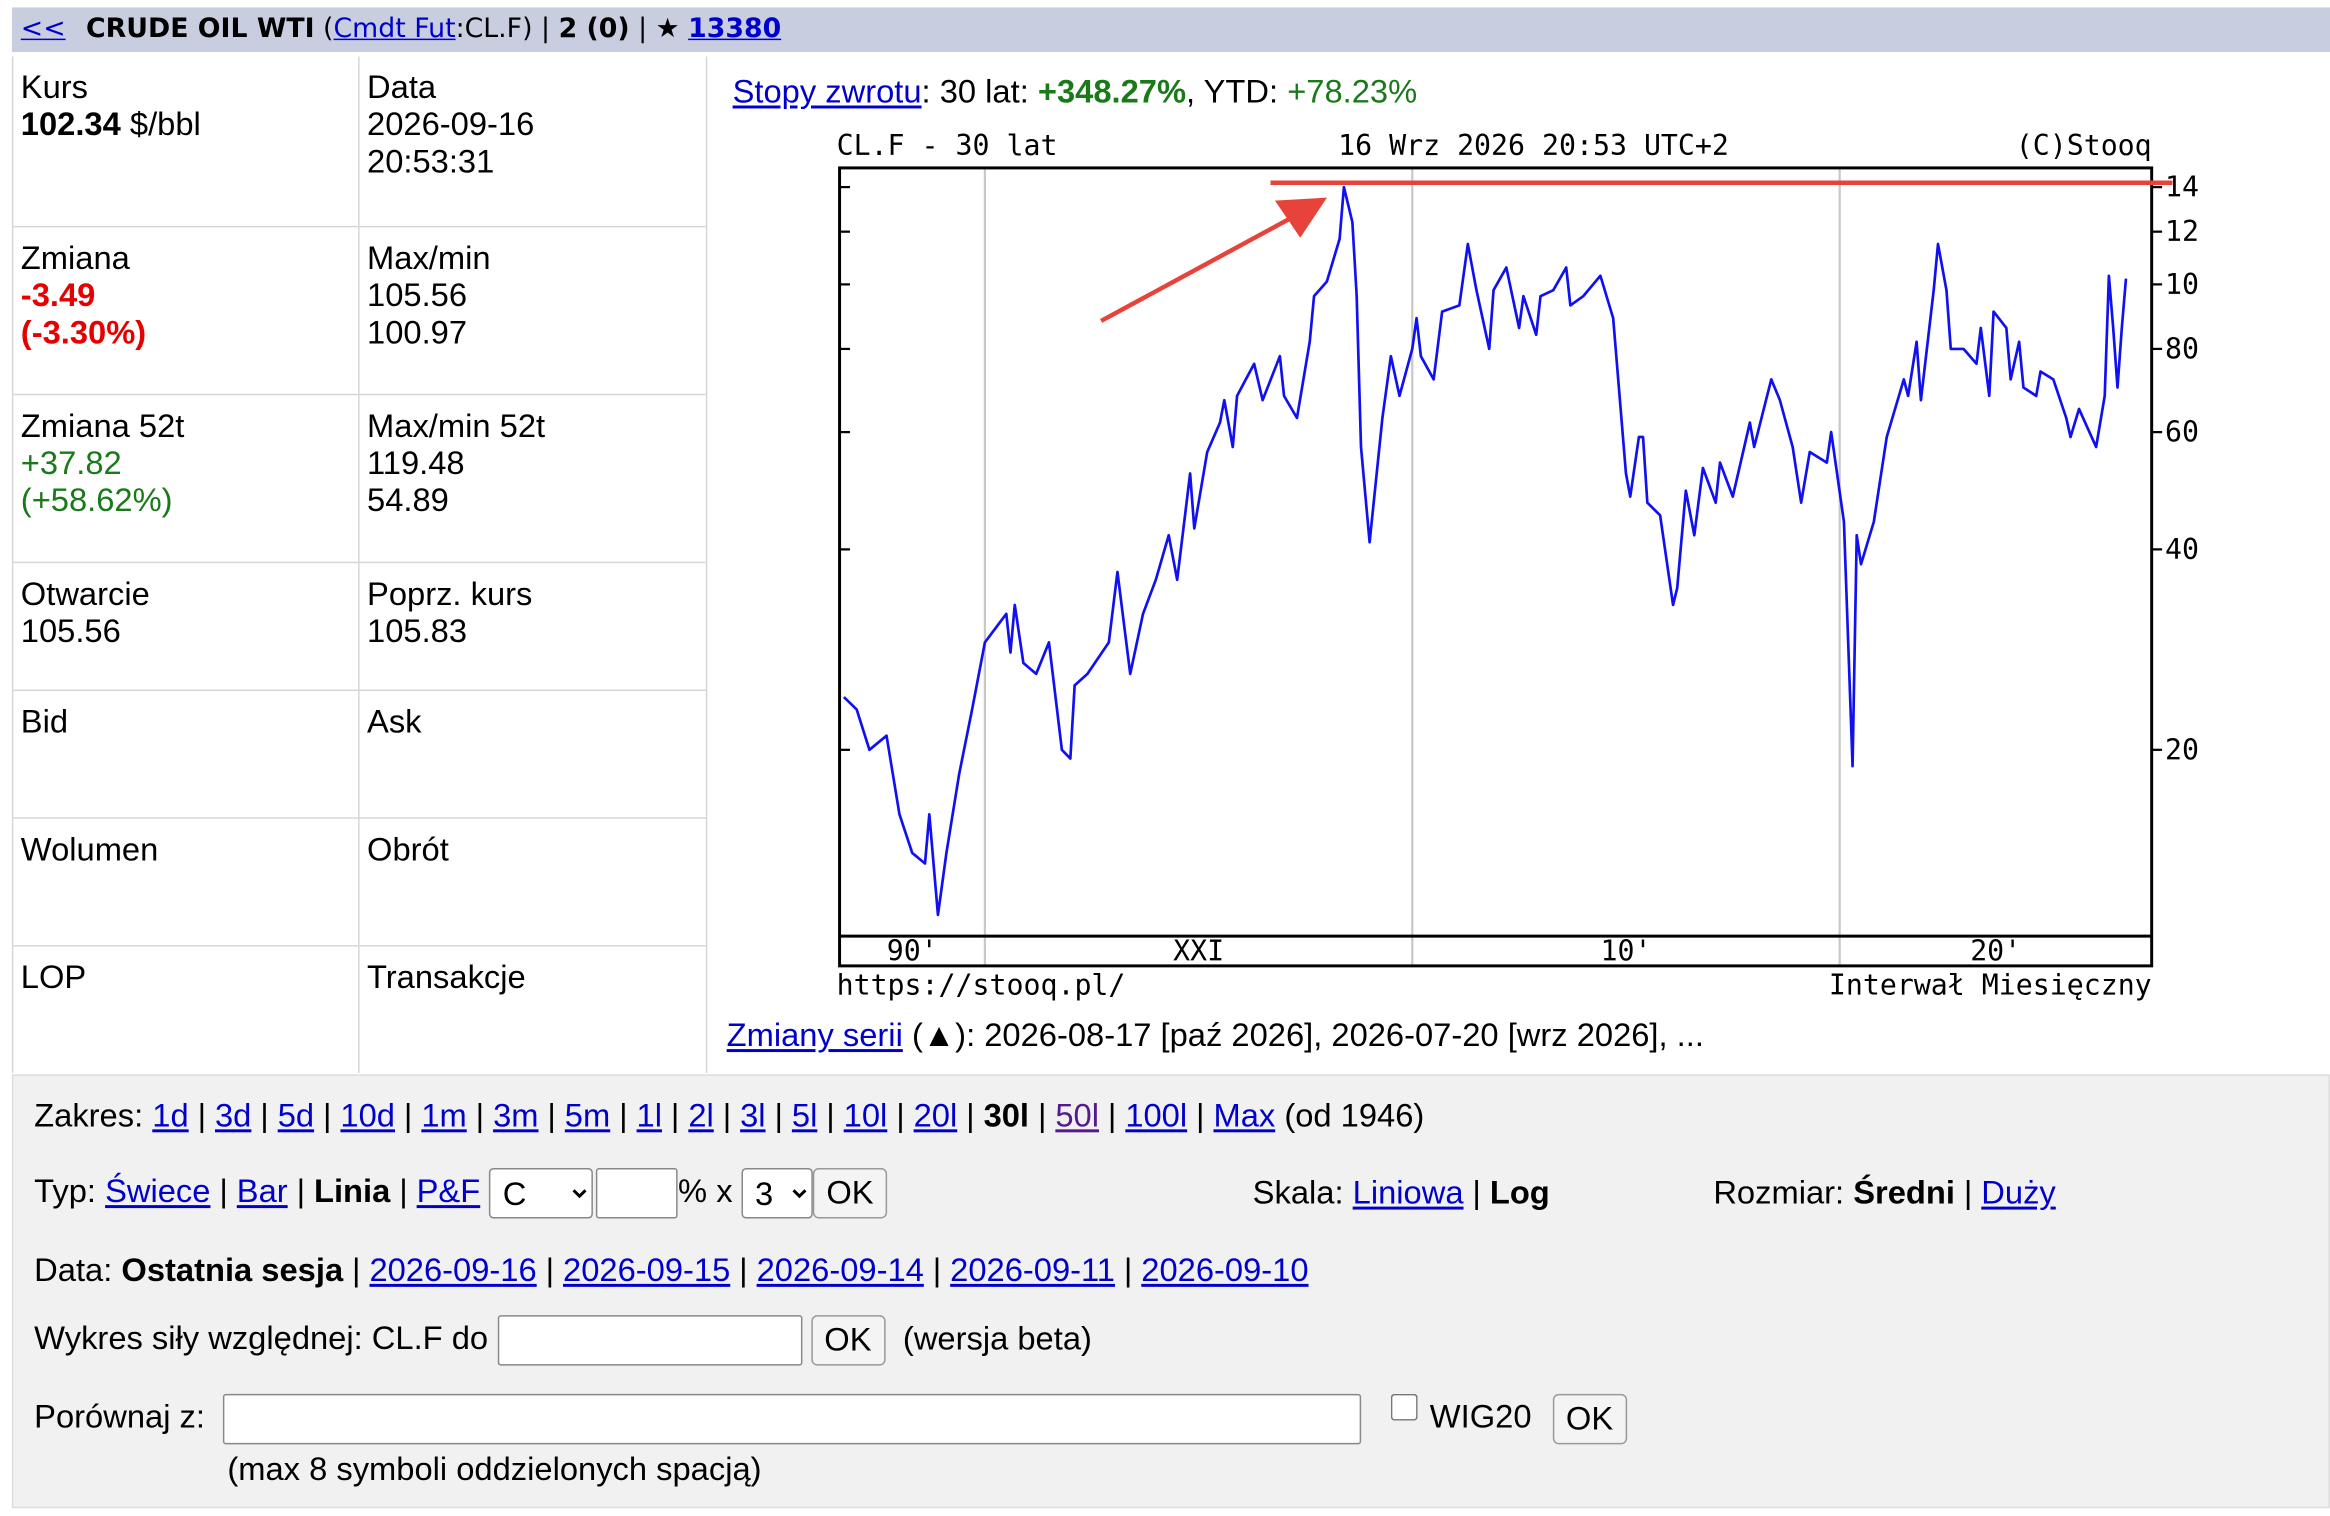  What do you see at coordinates (649, 1115) in the screenshot?
I see `option-link: 1l` at bounding box center [649, 1115].